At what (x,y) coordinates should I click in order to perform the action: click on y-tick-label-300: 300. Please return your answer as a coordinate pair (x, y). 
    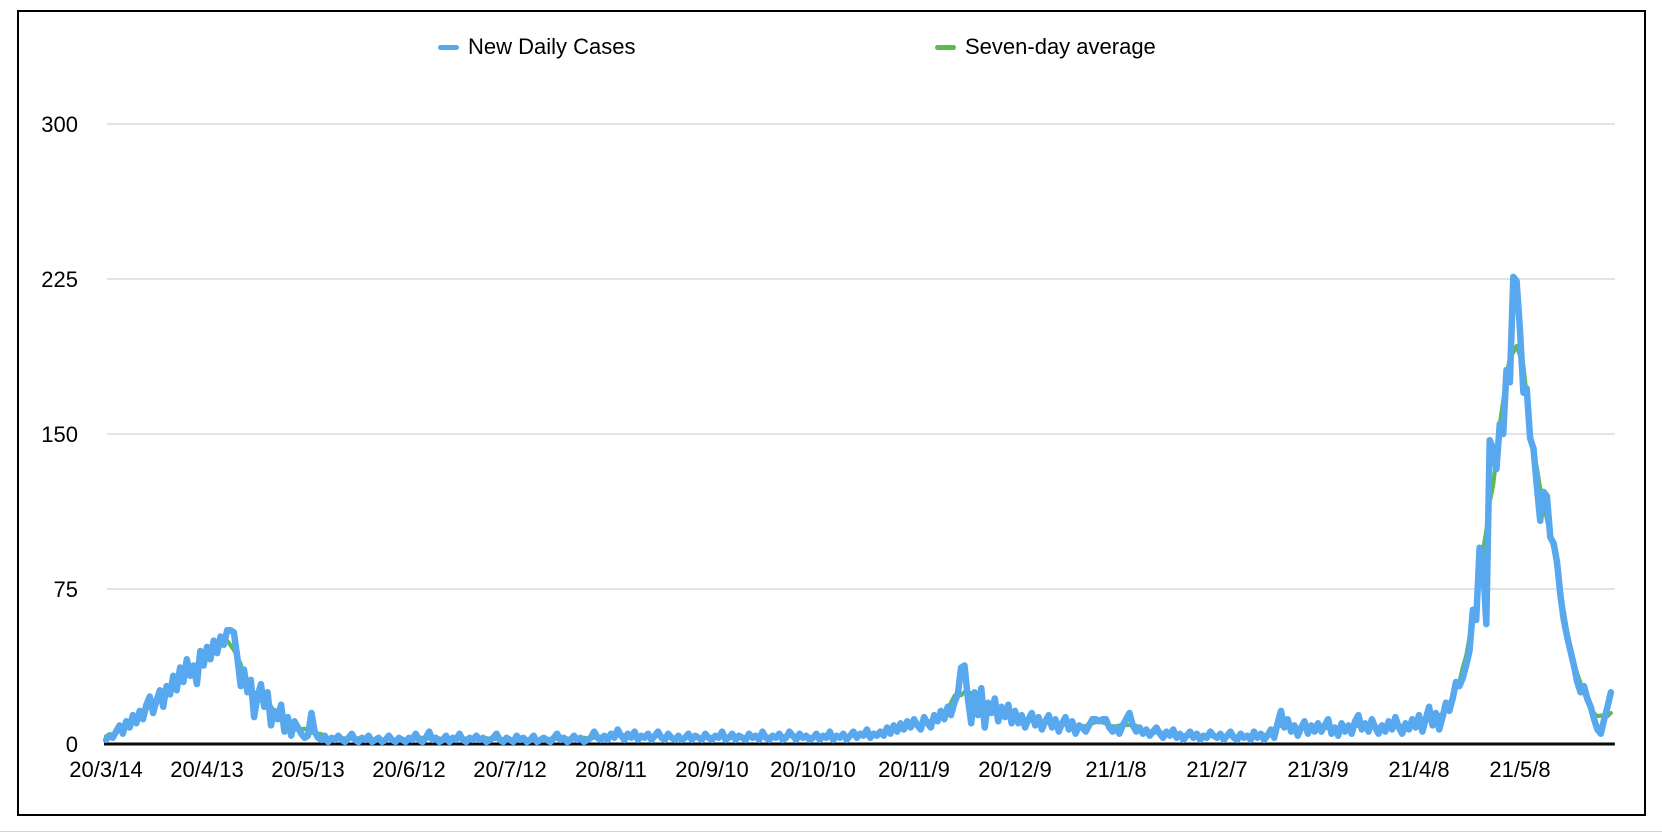
    Looking at the image, I should click on (59, 124).